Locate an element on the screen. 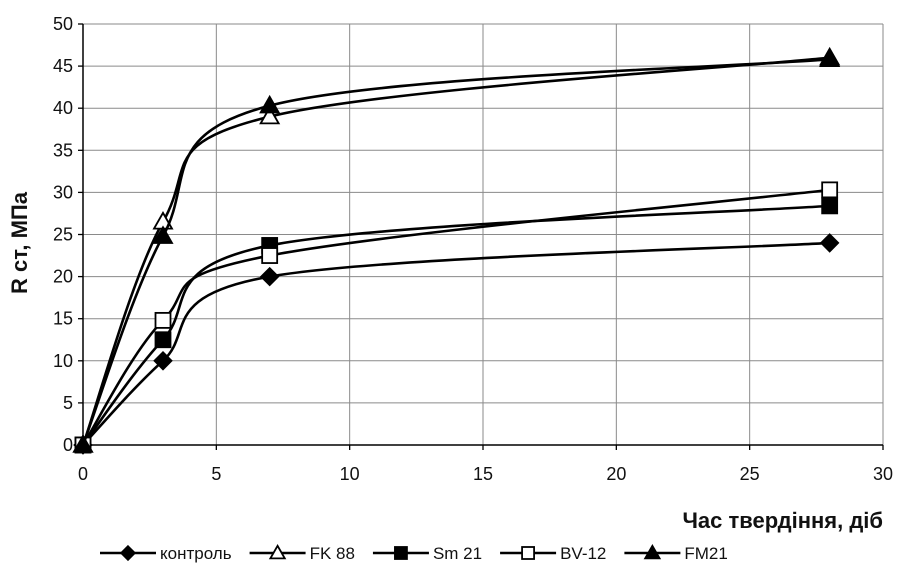 This screenshot has height=563, width=899. x-tick-label: 30 is located at coordinates (883, 474).